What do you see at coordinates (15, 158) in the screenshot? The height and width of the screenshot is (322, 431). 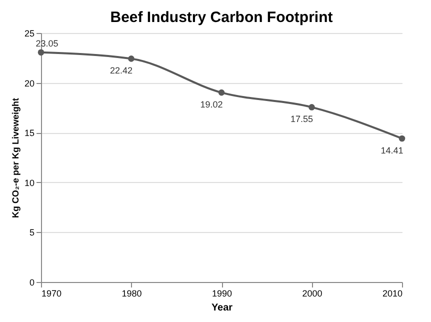 I see `y-axis-title: Kg CO₂-e per Kg Liveweight` at bounding box center [15, 158].